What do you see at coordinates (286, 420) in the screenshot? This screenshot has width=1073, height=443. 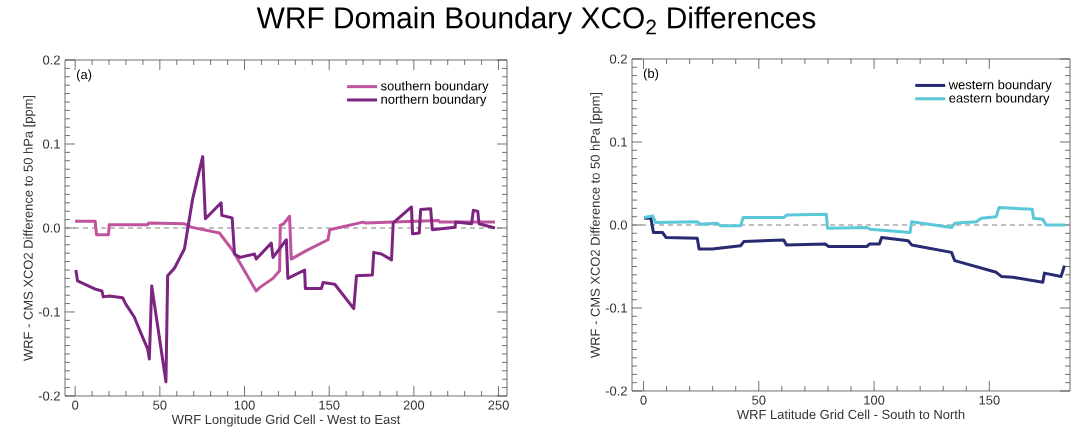 I see `x-axis-title: WRF Longitude Grid Cell - West to East` at bounding box center [286, 420].